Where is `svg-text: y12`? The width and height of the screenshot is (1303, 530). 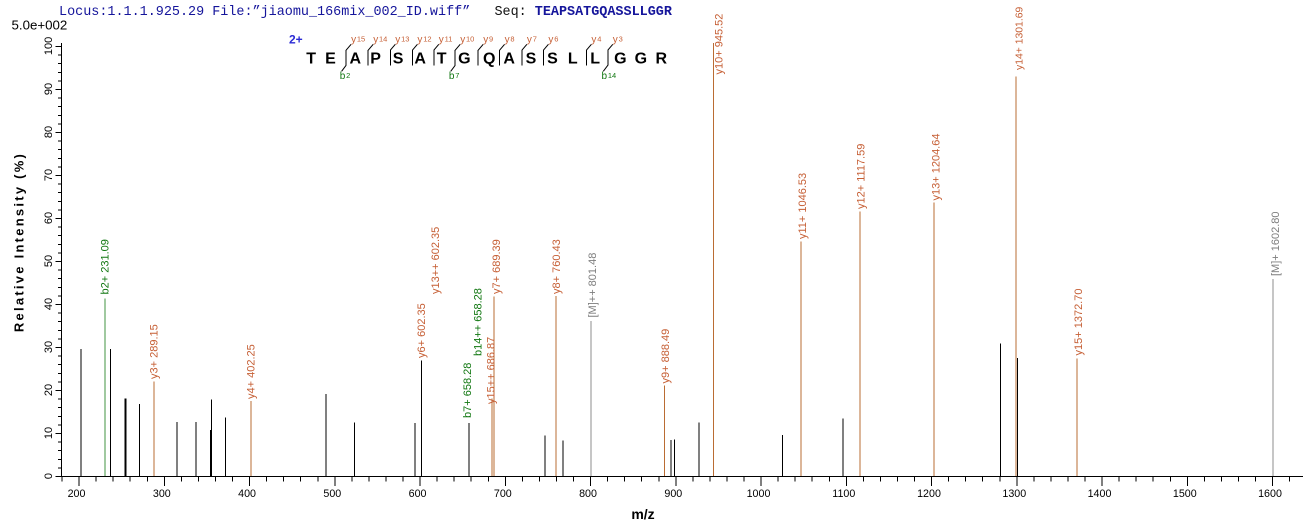
svg-text: y12 is located at coordinates (424, 40).